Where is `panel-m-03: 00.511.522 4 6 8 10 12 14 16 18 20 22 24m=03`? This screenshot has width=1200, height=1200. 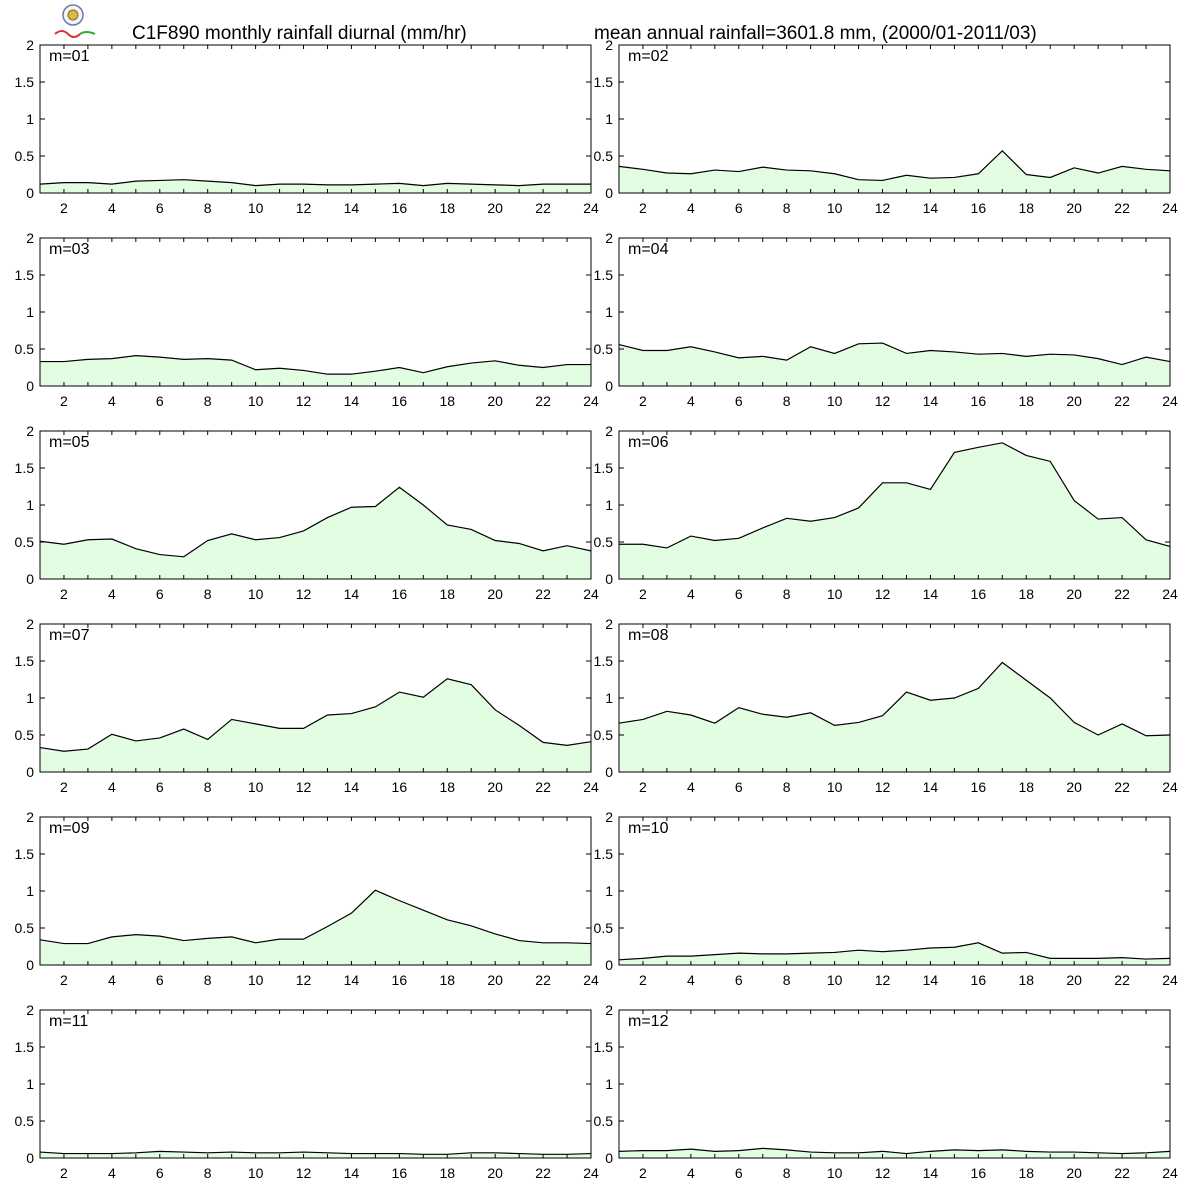 panel-m-03: 00.511.522 4 6 8 10 12 14 16 18 20 22 24m=03 is located at coordinates (307, 319).